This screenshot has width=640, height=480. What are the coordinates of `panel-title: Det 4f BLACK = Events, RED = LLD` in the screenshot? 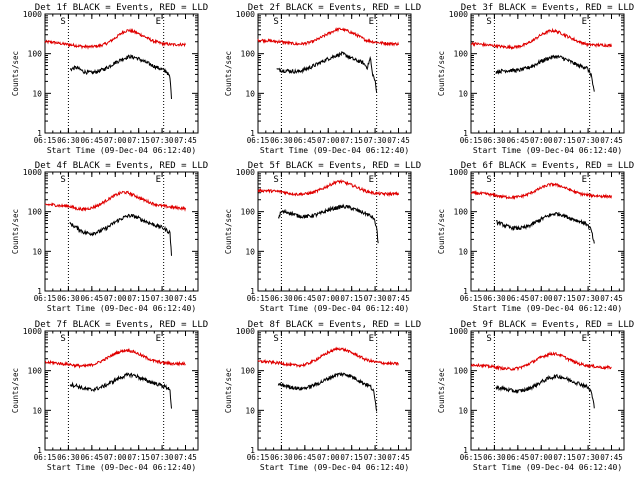 It's located at (121, 166).